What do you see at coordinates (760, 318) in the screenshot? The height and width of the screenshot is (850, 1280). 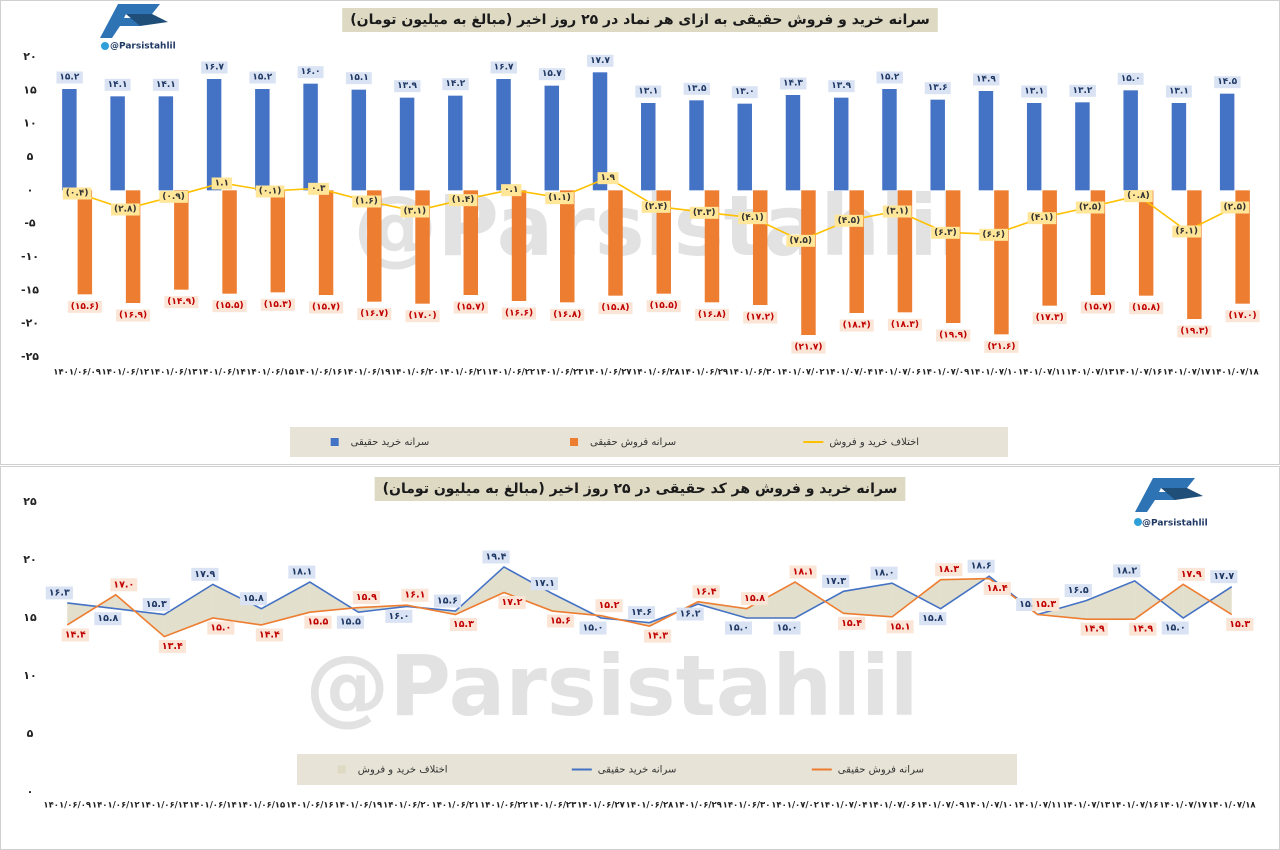 I see `value-label: (۱۷.۲)` at bounding box center [760, 318].